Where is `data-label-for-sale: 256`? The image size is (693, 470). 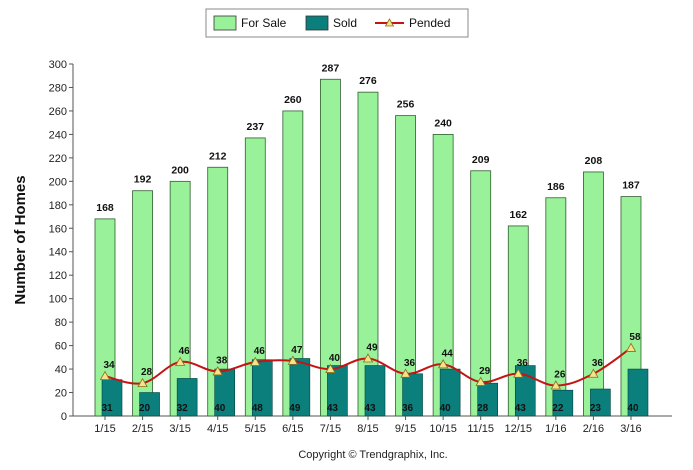
data-label-for-sale: 256 is located at coordinates (406, 105).